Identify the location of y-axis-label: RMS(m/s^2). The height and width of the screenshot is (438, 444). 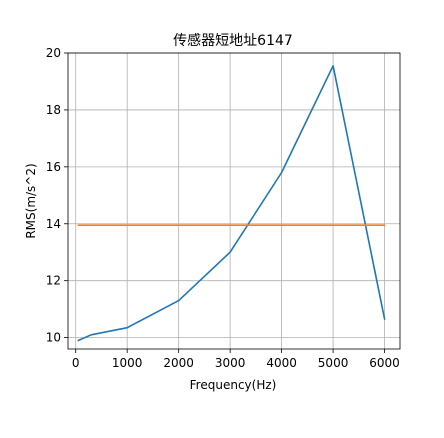
(31, 200).